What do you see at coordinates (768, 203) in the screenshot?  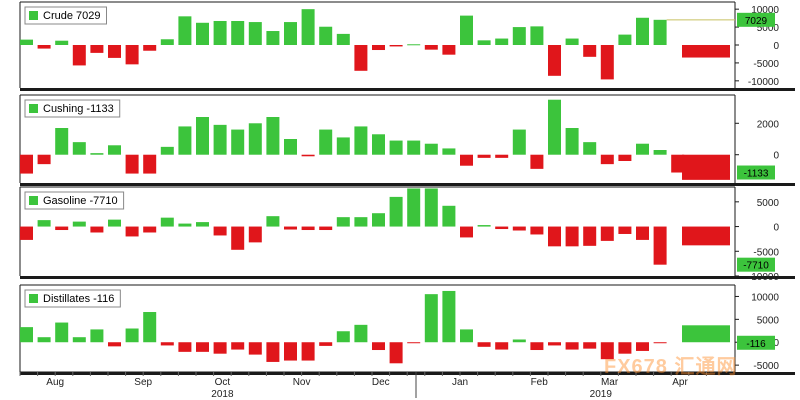 I see `y-tick-label: 5000` at bounding box center [768, 203].